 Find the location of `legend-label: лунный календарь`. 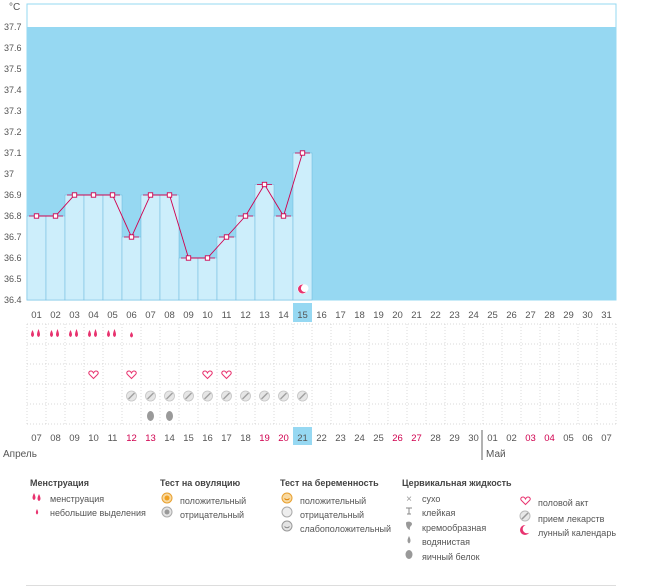

legend-label: лунный календарь is located at coordinates (577, 533).